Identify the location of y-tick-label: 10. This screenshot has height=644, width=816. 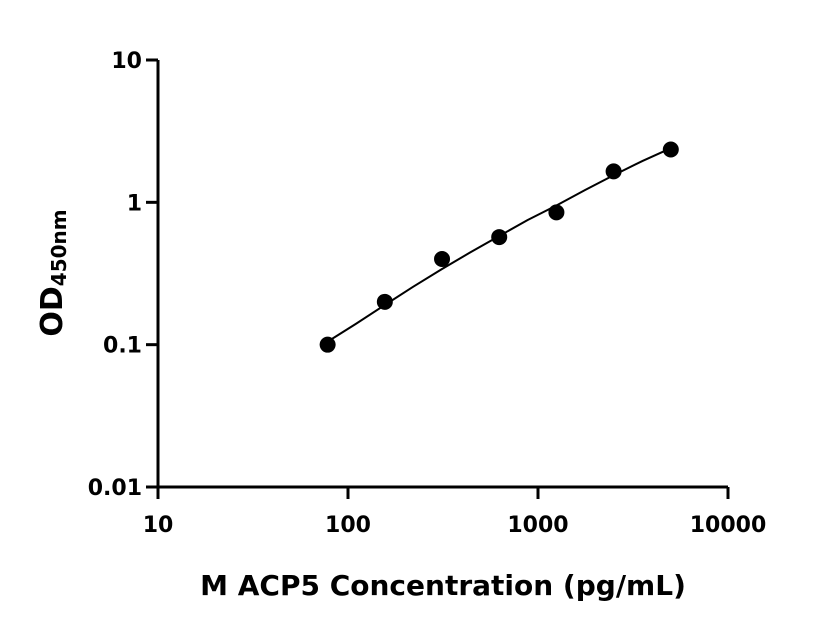
(126, 61).